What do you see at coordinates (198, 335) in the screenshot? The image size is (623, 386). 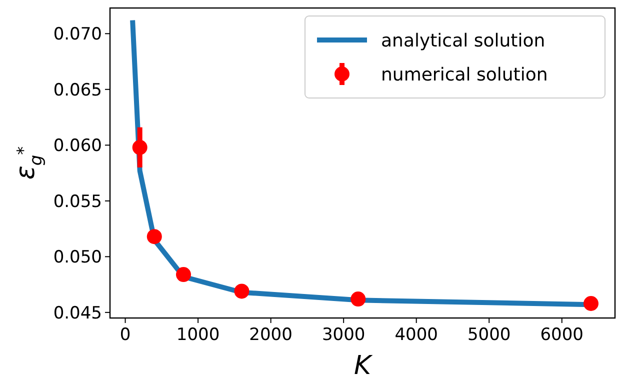 I see `x-tick-label: 1000` at bounding box center [198, 335].